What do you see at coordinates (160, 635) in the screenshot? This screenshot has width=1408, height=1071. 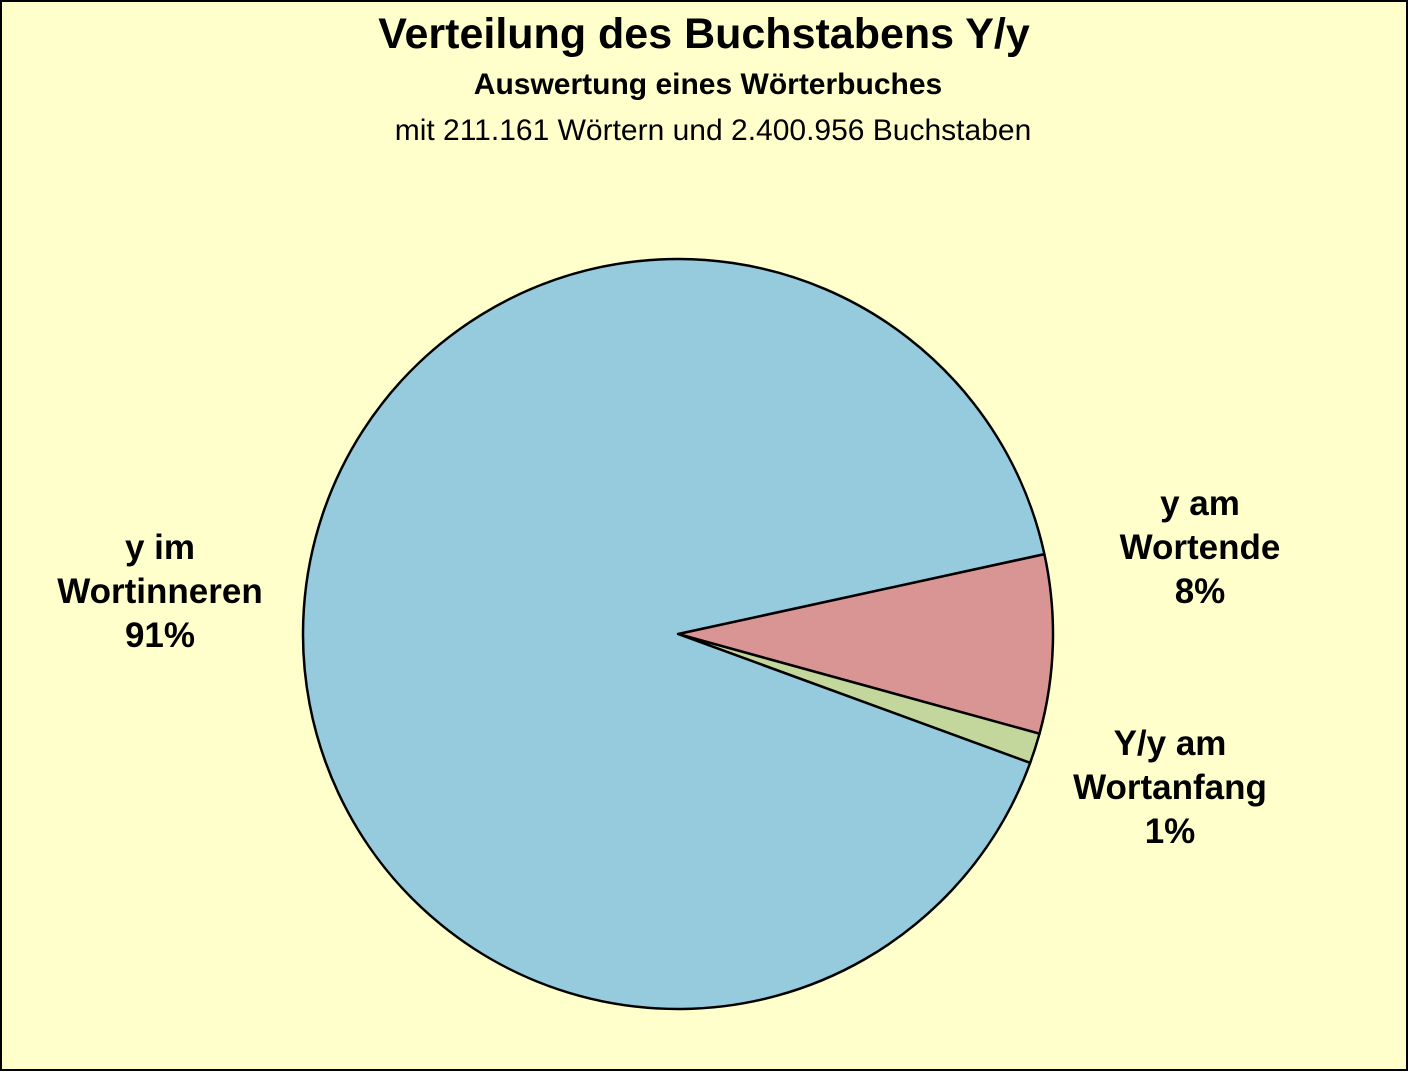 I see `slice-percent: 91%` at bounding box center [160, 635].